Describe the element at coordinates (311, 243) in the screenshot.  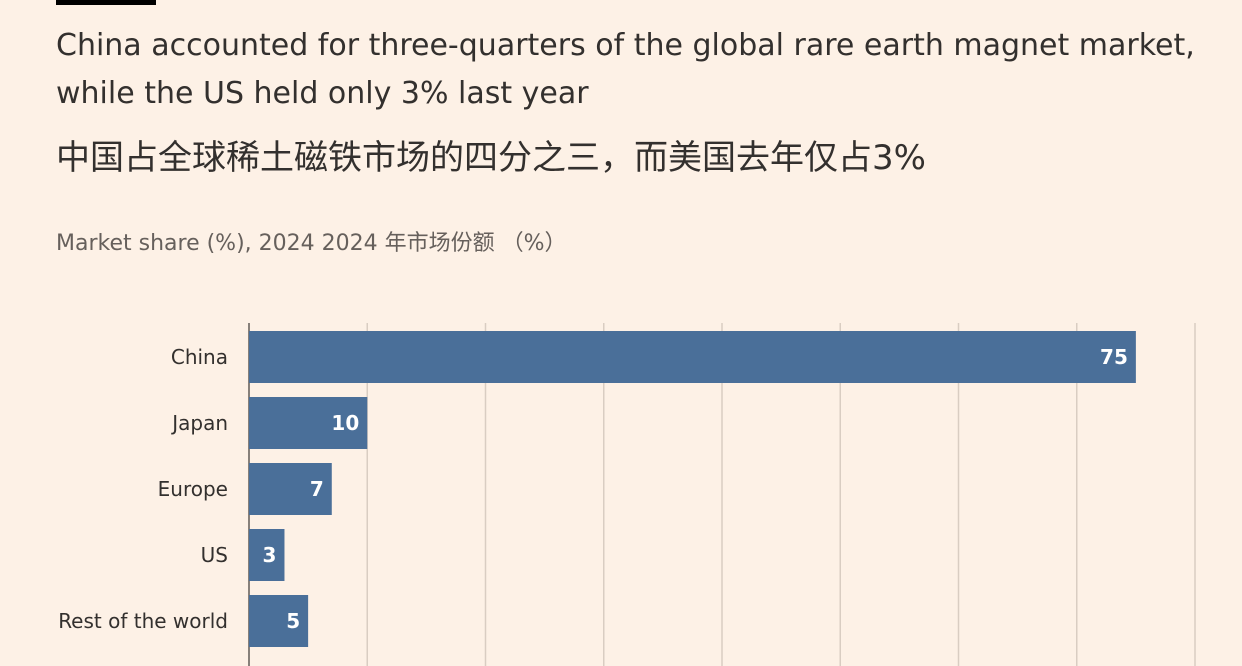
I see `chart-subtitle: Market share (%), 2024 2024 年市场份额 （%）` at that location.